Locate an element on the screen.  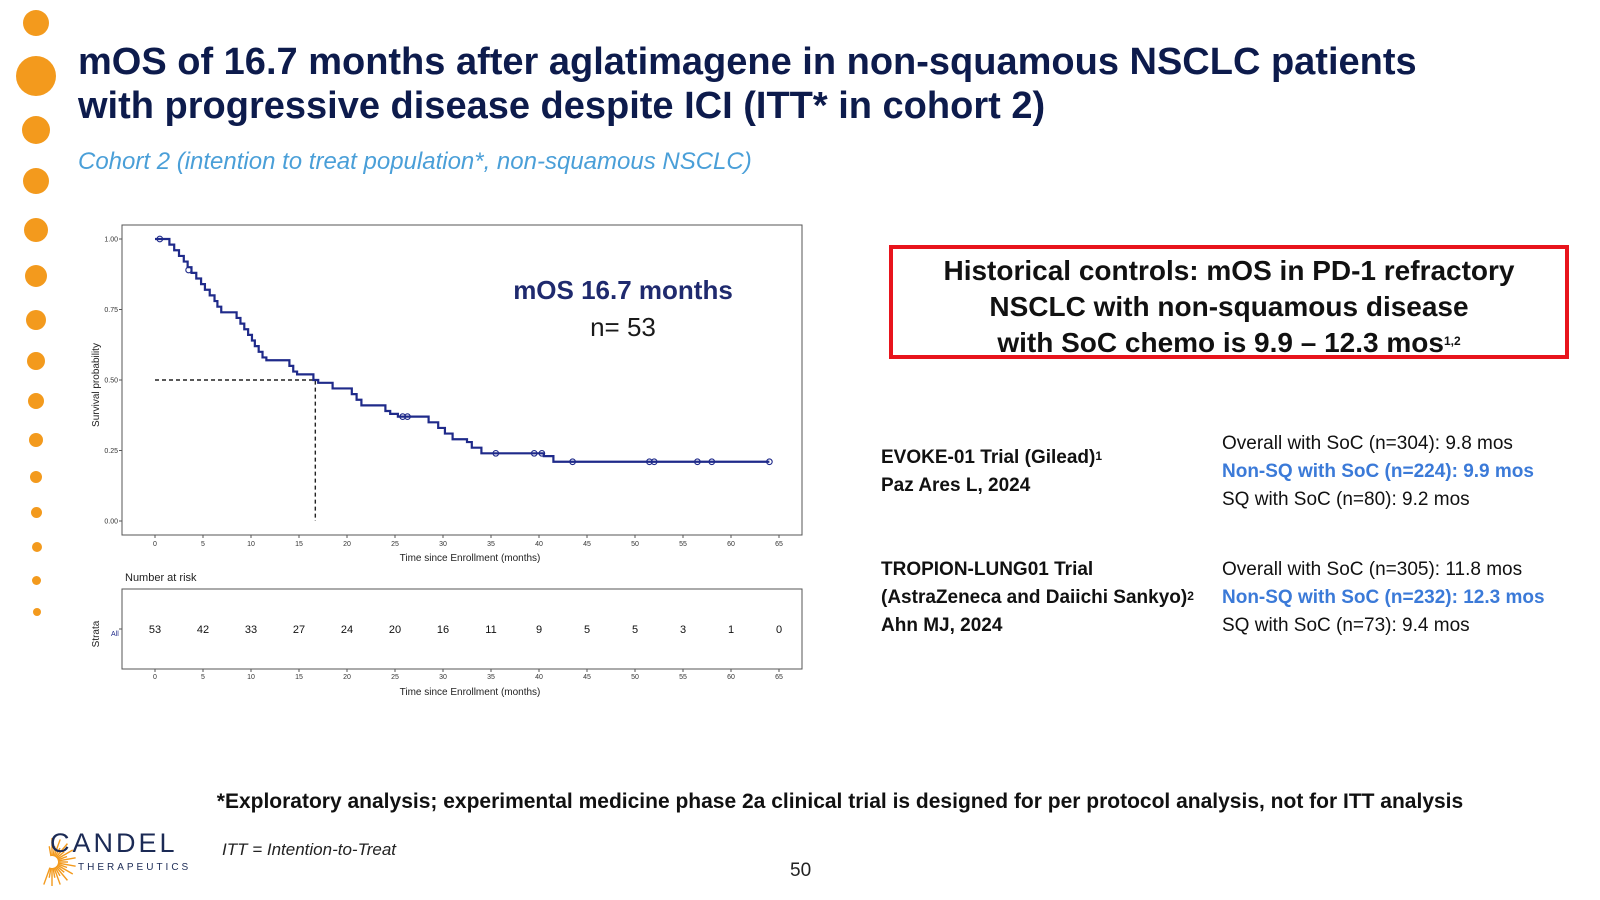
chart-annotation-n: n= 53 is located at coordinates (623, 327).